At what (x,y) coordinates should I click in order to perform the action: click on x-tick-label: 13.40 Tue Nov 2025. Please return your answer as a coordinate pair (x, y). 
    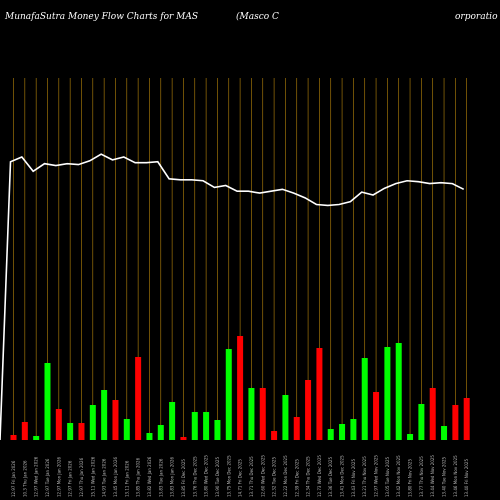
    Looking at the image, I should click on (444, 476).